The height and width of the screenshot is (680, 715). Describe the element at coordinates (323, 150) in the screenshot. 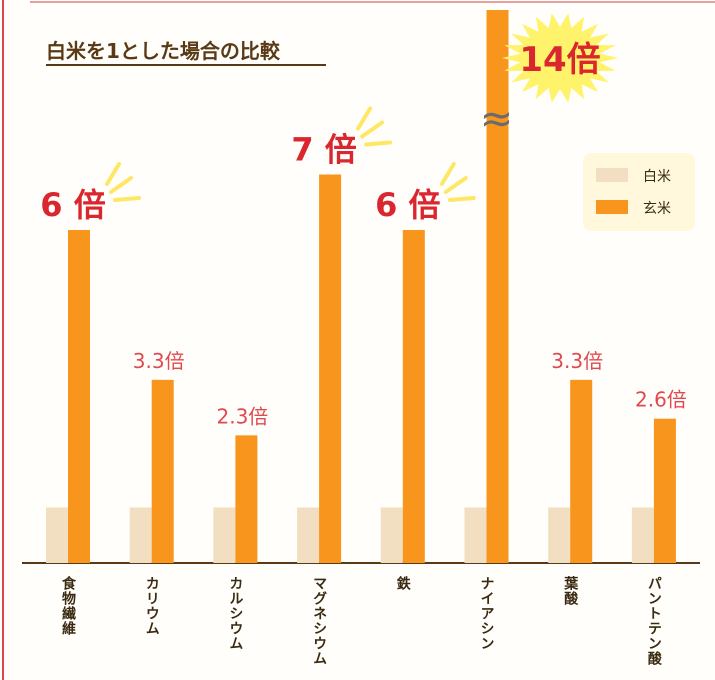

I see `value-label: 7 倍` at that location.